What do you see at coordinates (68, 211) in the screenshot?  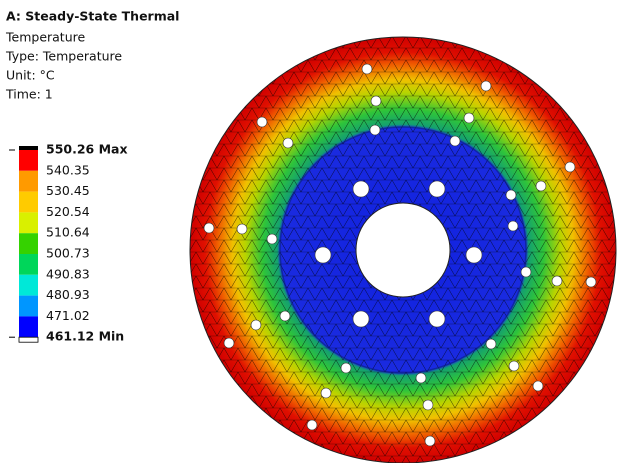 I see `legend-label: 520.54` at bounding box center [68, 211].